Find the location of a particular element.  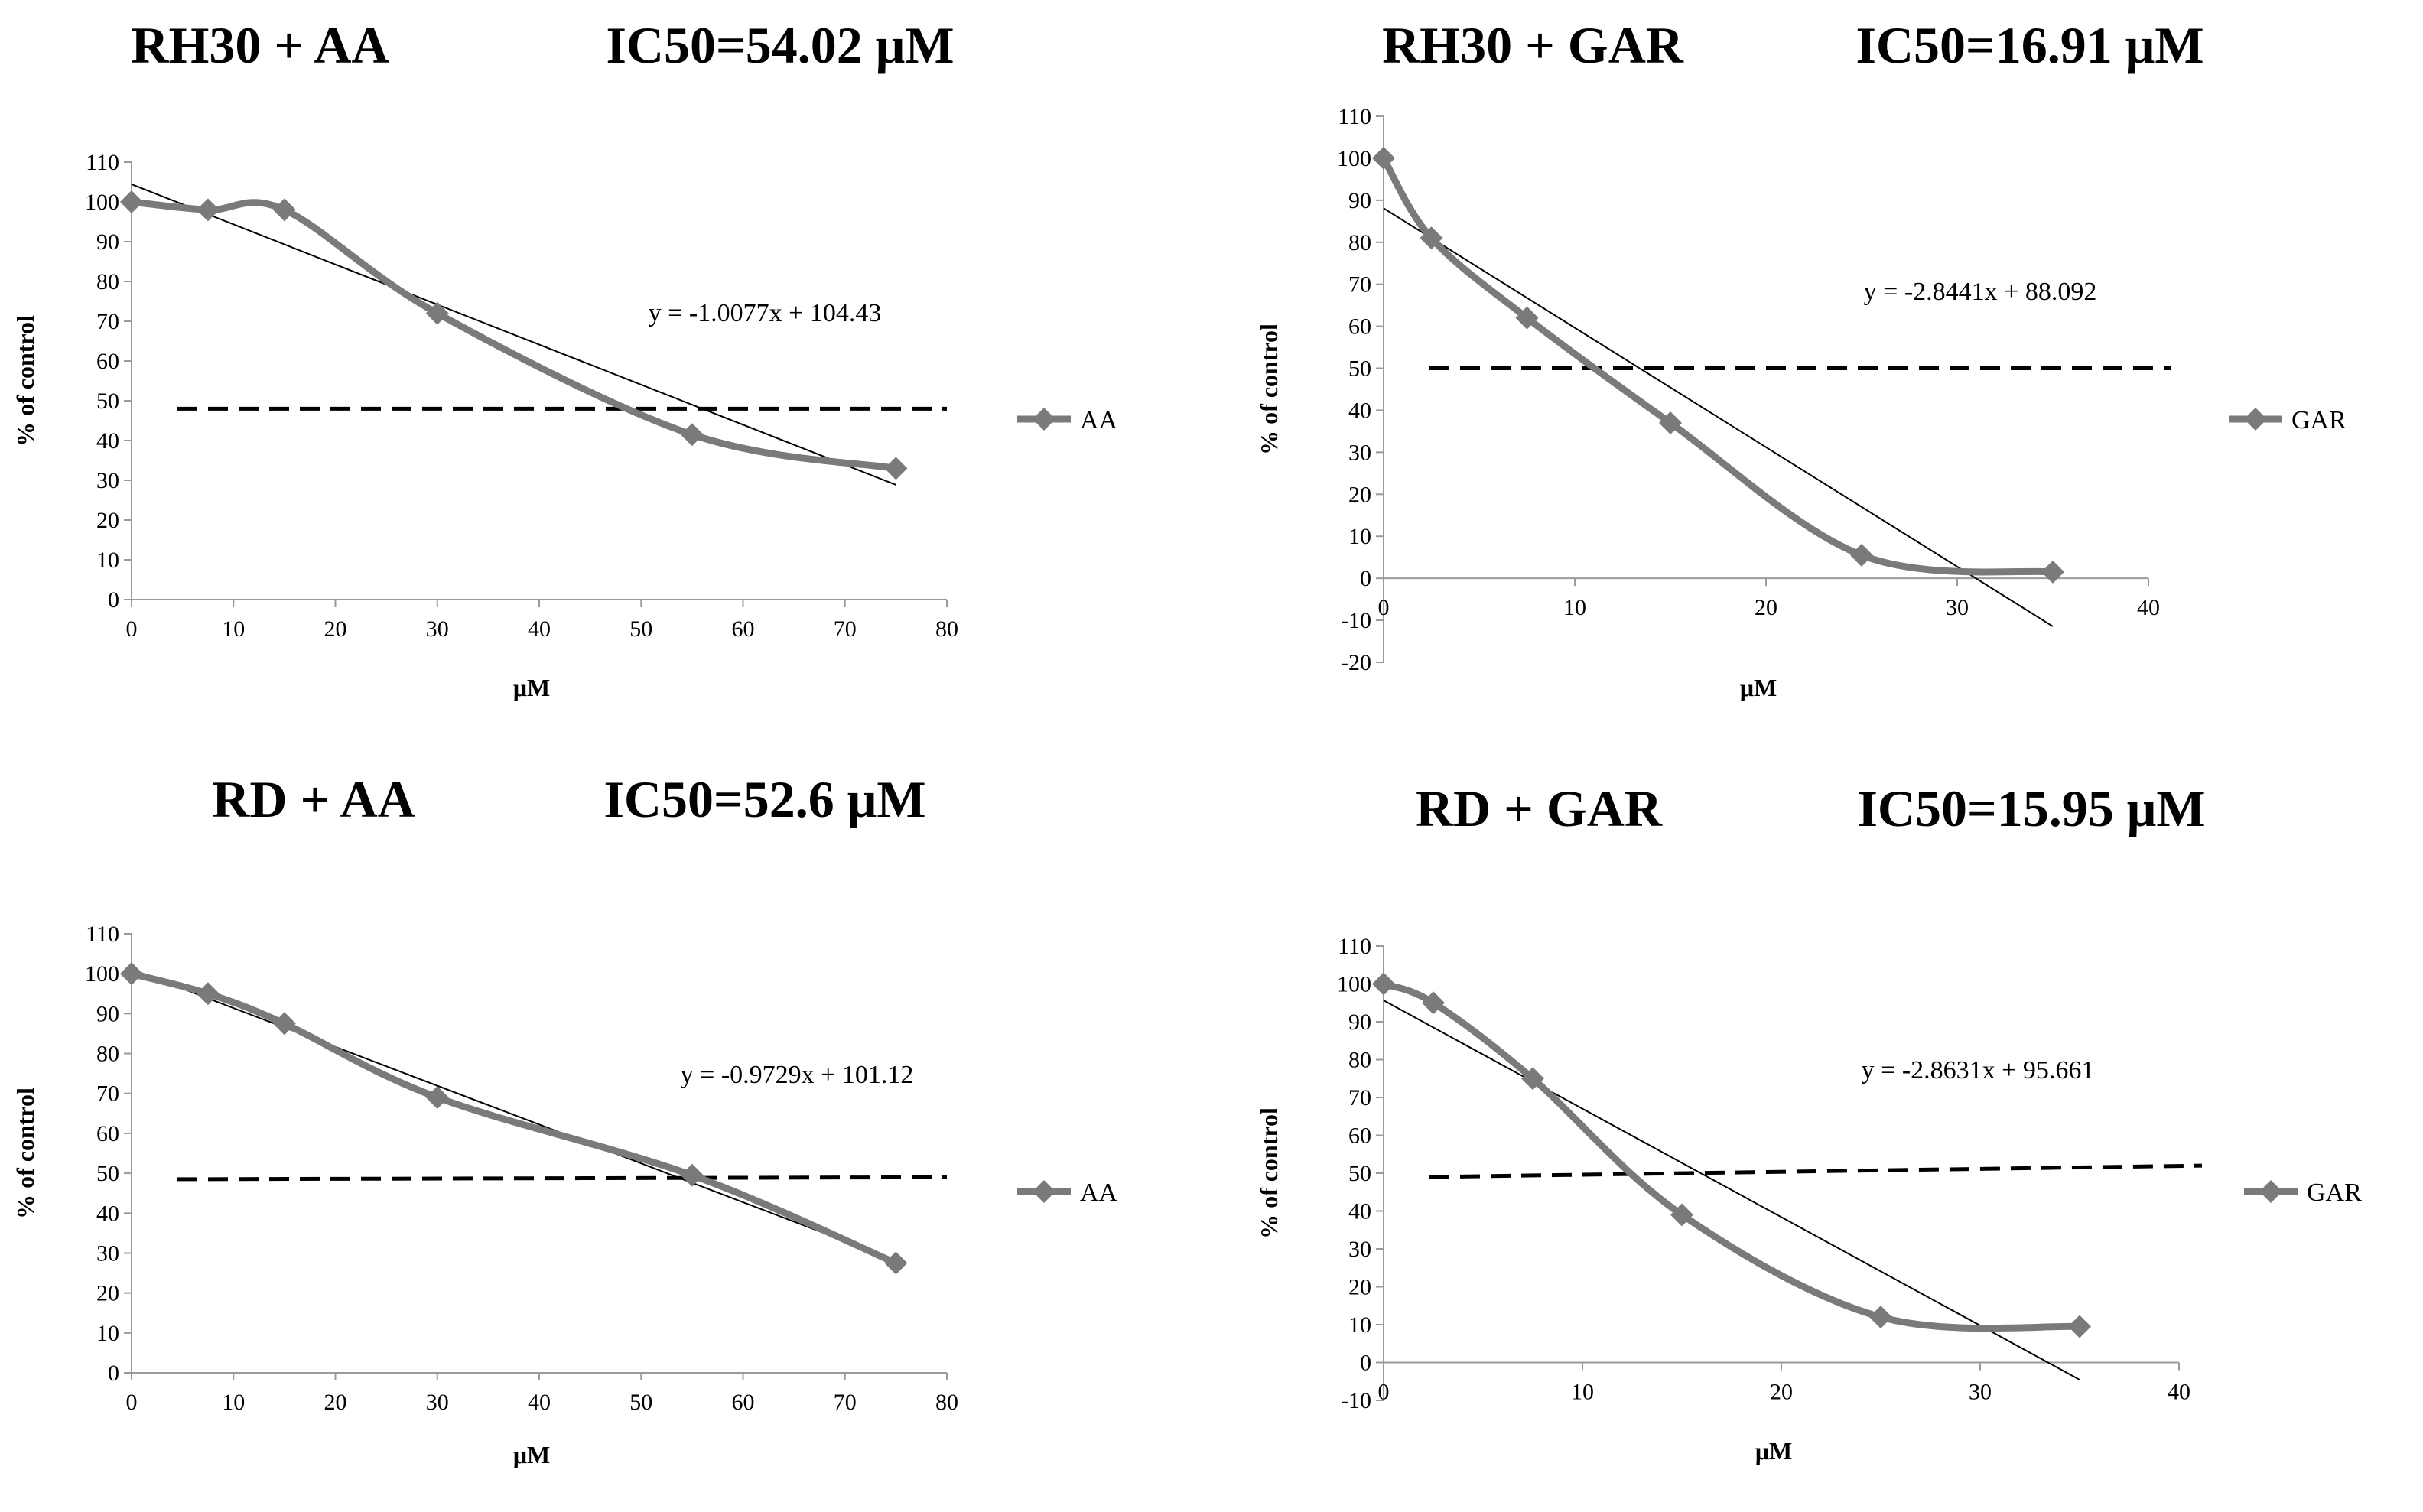

ic50-label: IC50=54.02 μM is located at coordinates (780, 45).